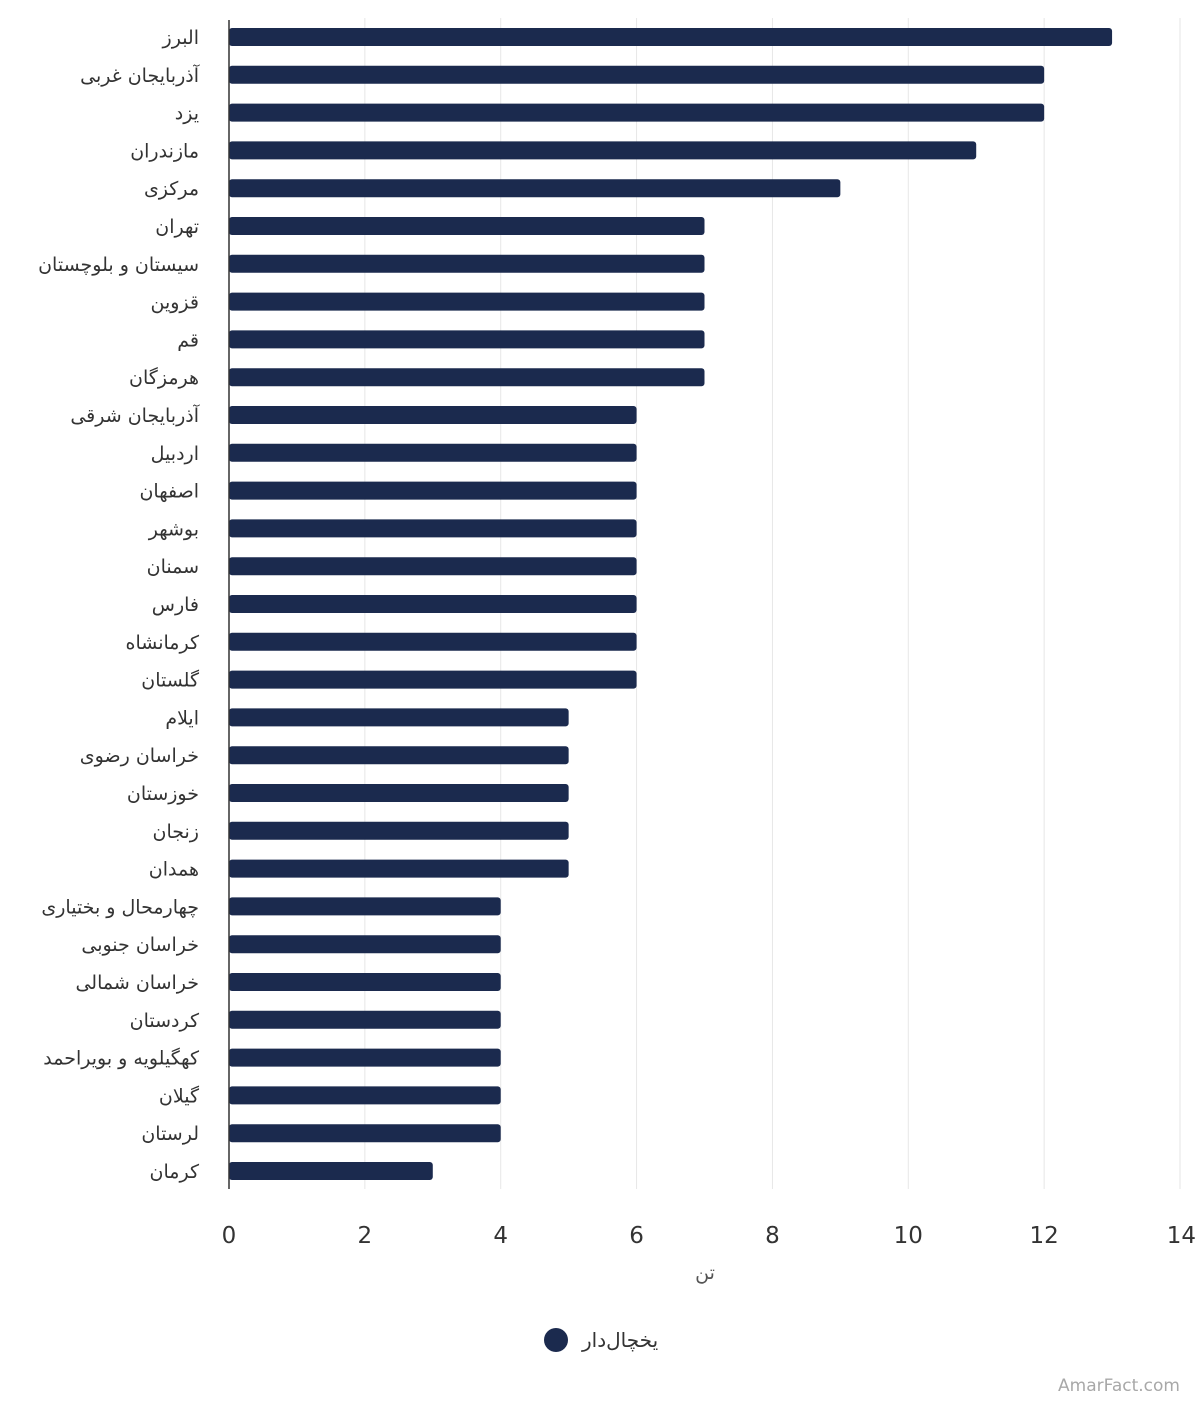 This screenshot has width=1200, height=1404. Describe the element at coordinates (908, 1236) in the screenshot. I see `x-tick-label: 10` at that location.